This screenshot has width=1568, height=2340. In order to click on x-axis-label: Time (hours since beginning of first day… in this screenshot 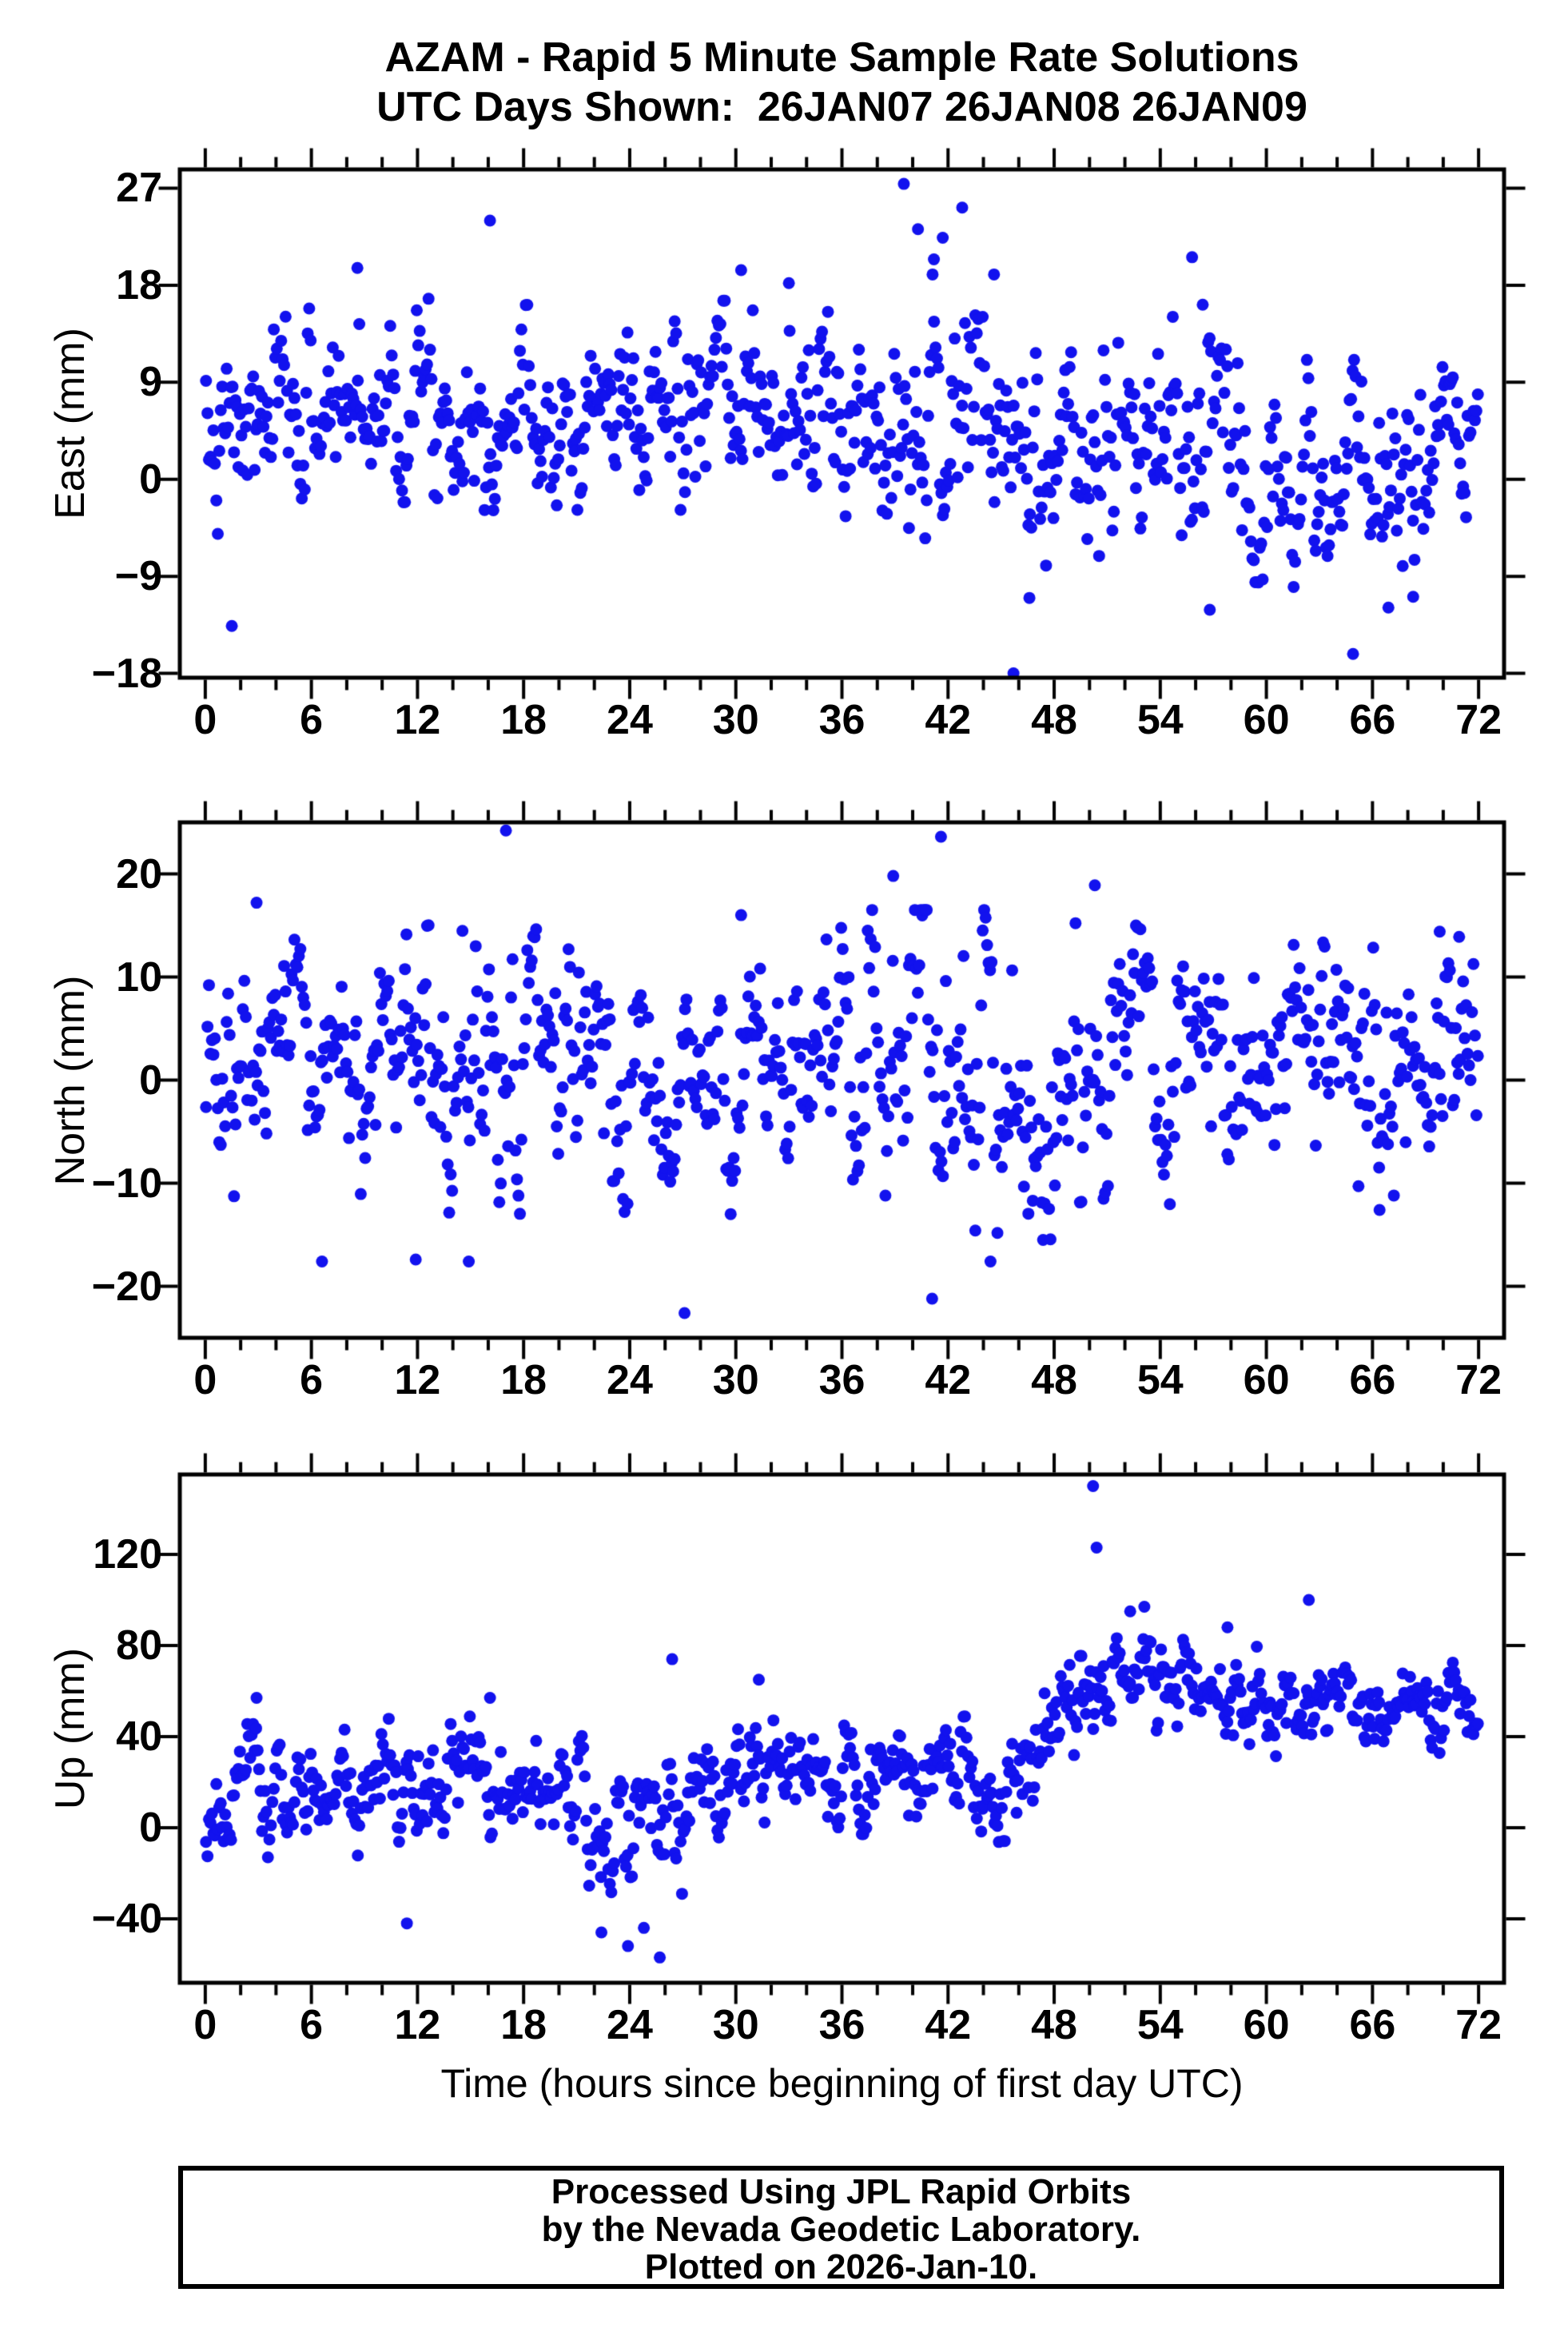, I will do `click(842, 2083)`.